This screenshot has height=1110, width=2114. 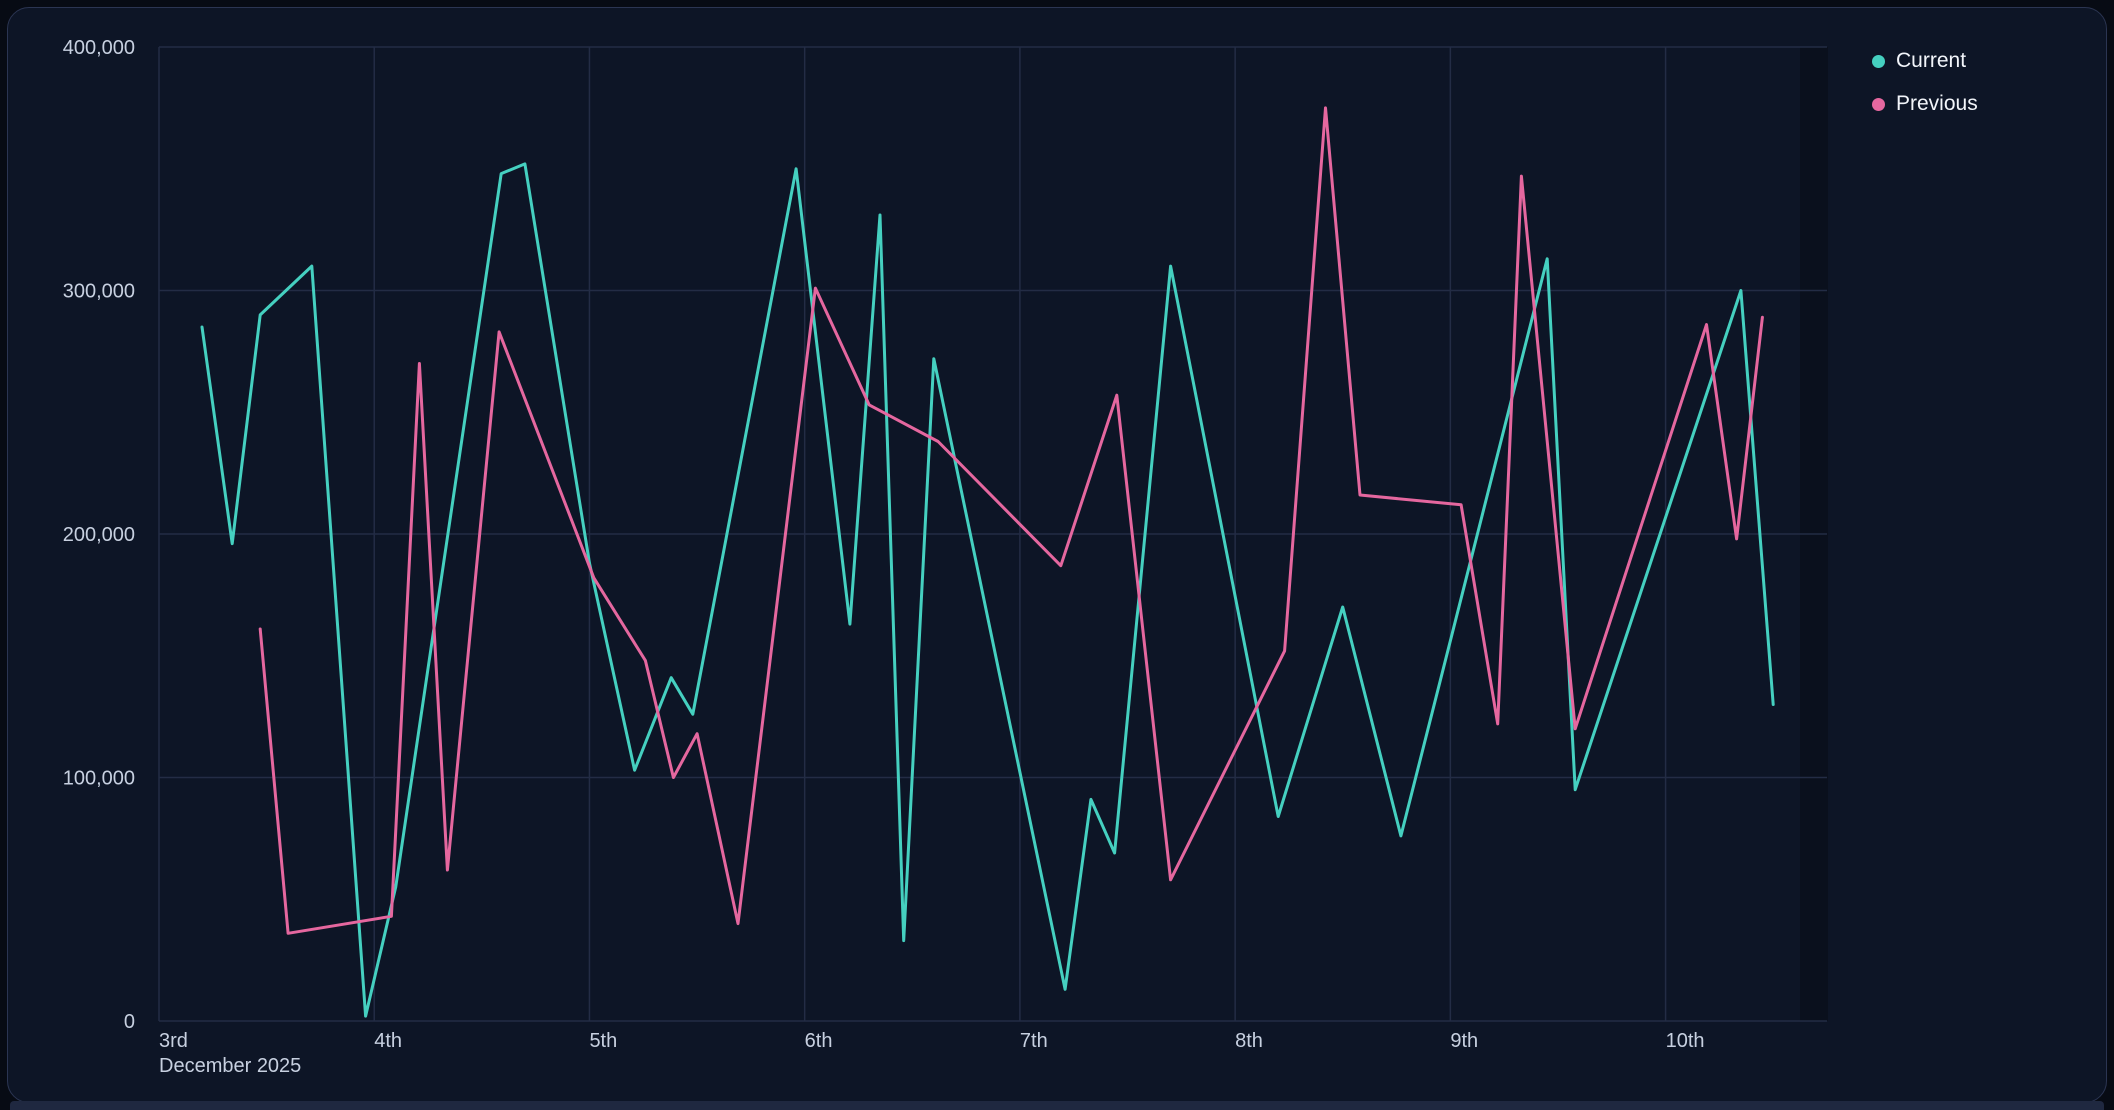 What do you see at coordinates (1878, 61) in the screenshot?
I see `legend-dot-current-icon` at bounding box center [1878, 61].